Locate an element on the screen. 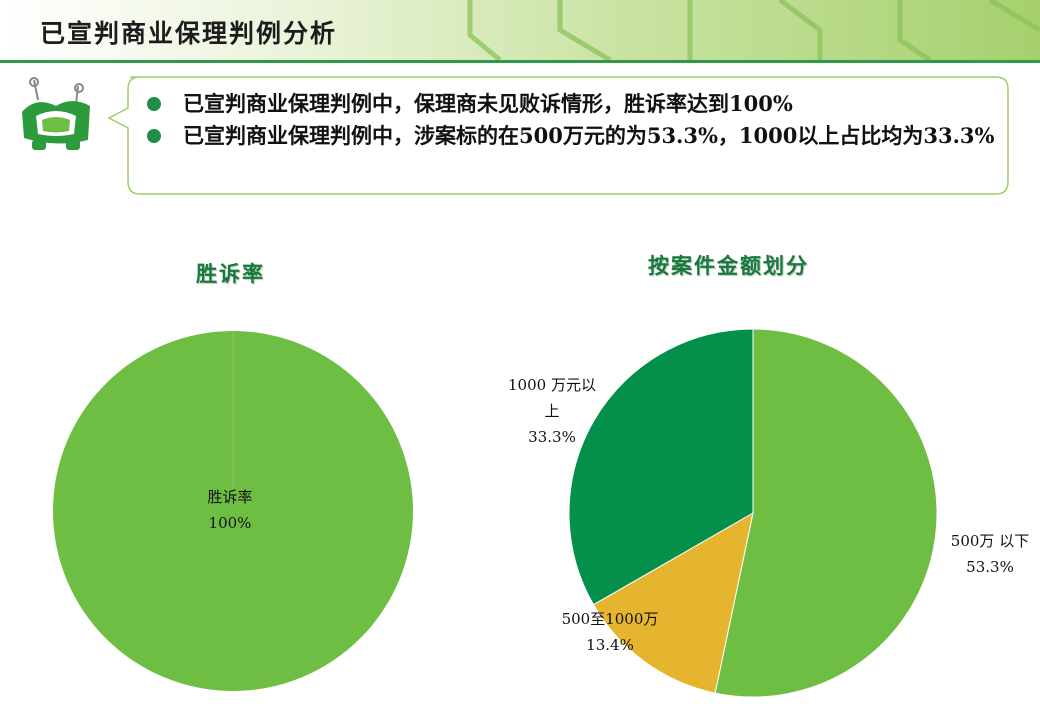 This screenshot has width=1040, height=720. page-title: 已宣判商业保理判例分析 is located at coordinates (189, 33).